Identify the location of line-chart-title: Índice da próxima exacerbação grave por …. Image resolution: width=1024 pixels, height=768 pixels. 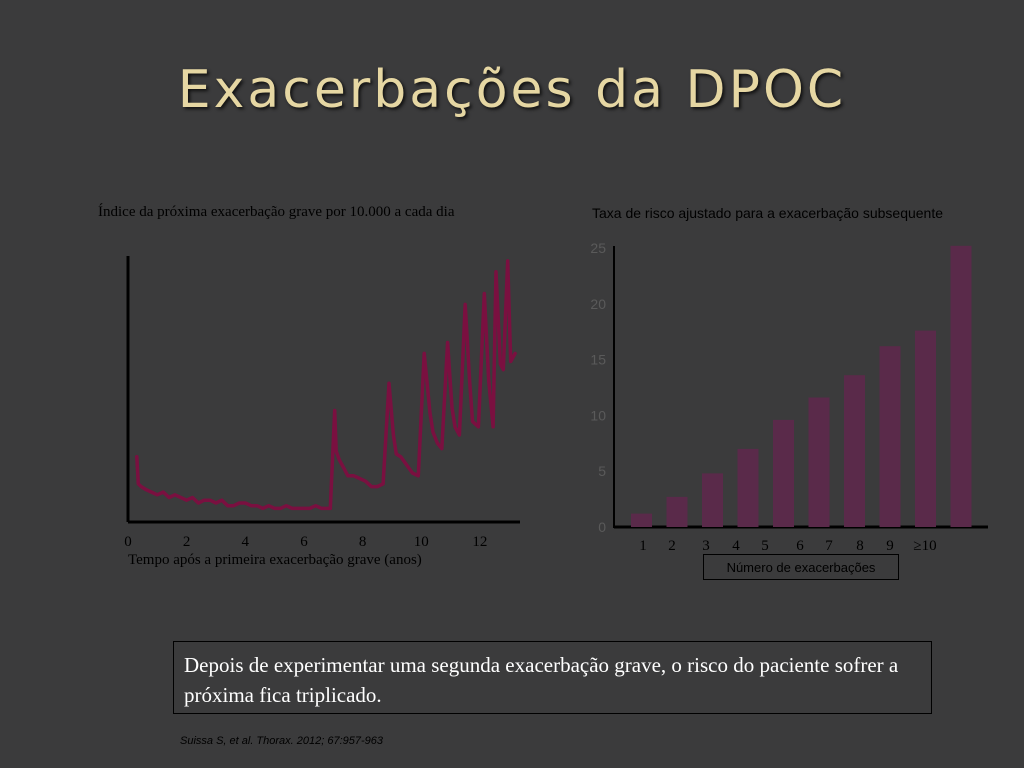
(276, 212).